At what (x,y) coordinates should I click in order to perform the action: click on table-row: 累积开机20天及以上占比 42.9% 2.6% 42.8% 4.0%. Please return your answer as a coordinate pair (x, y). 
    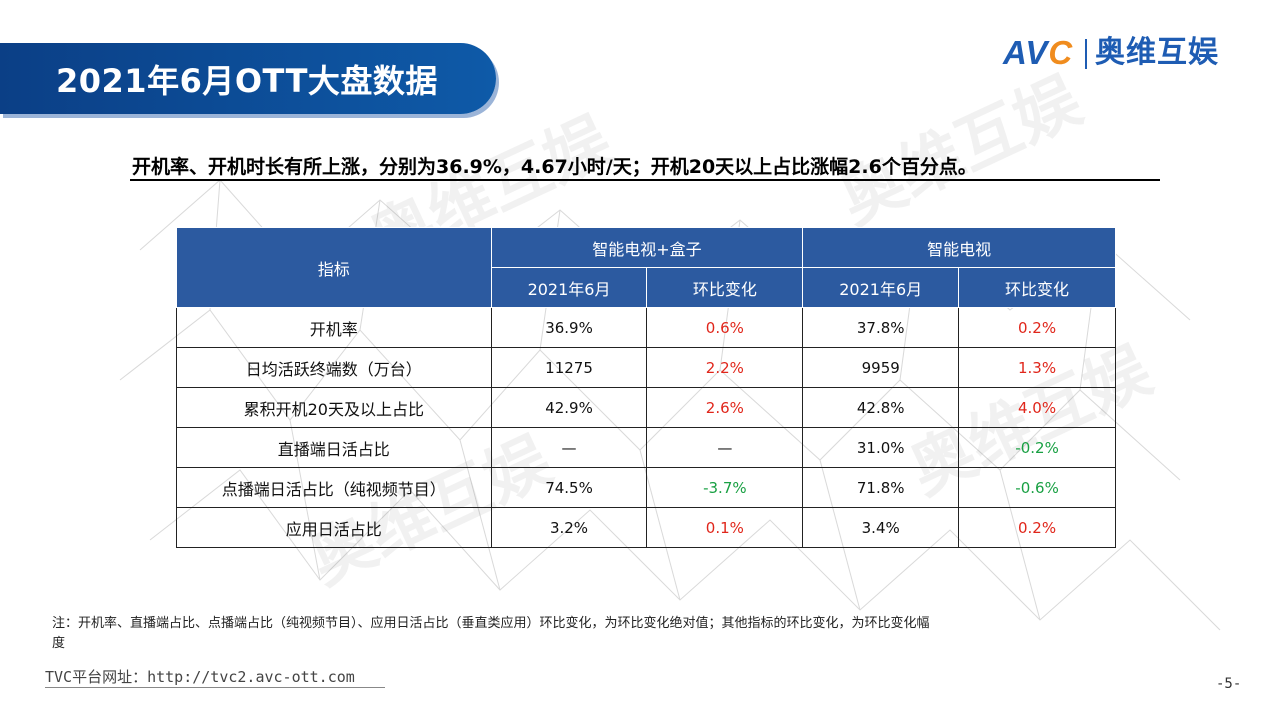
    Looking at the image, I should click on (646, 407).